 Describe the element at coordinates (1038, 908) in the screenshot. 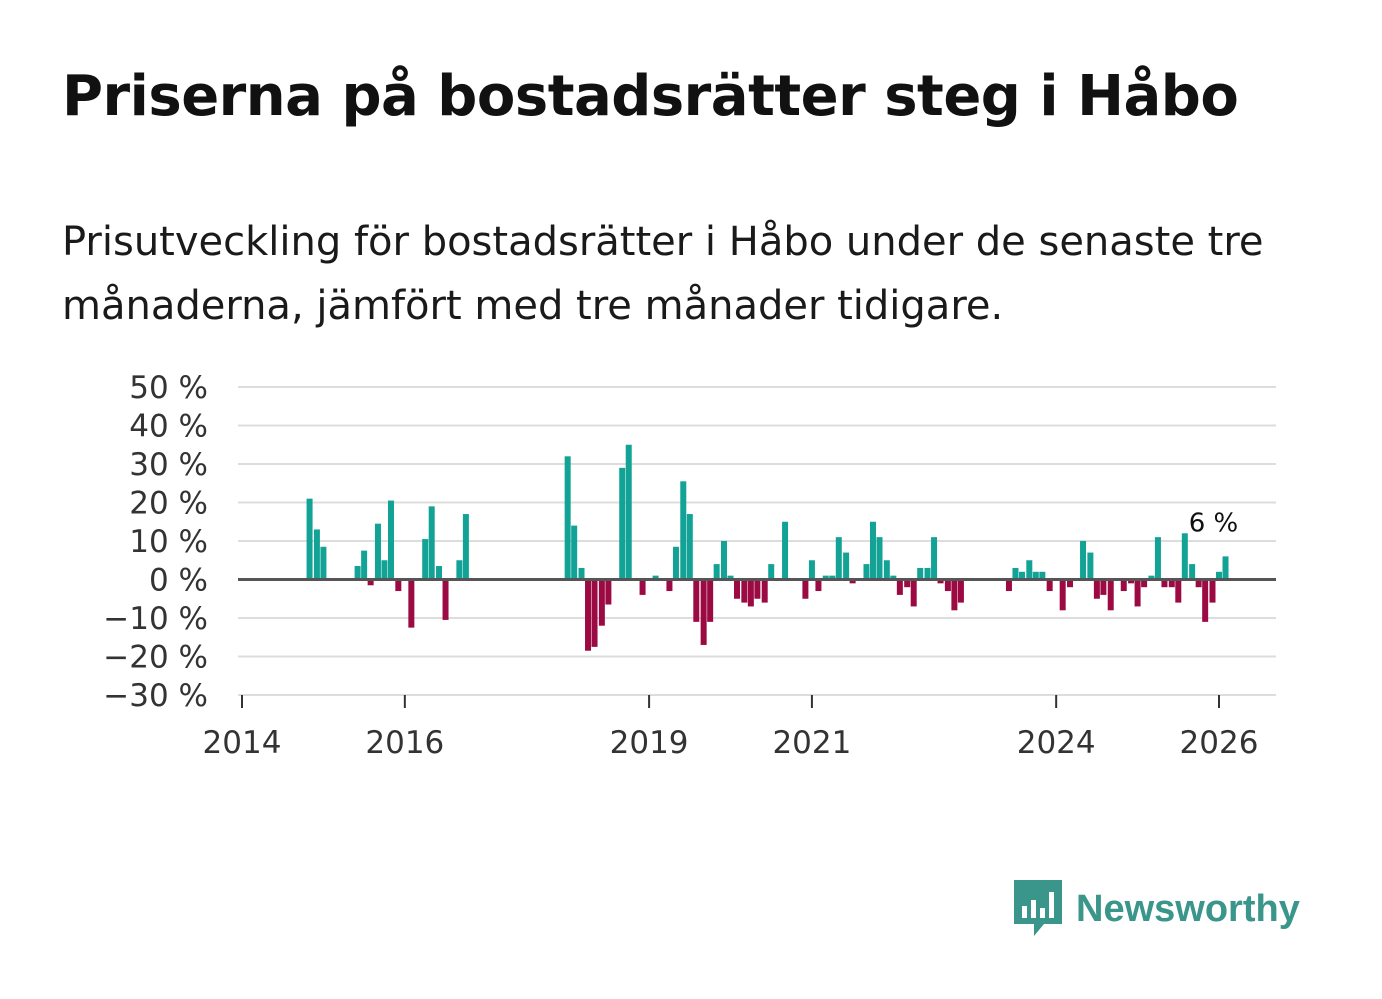

I see `newsworthy-logo-icon` at that location.